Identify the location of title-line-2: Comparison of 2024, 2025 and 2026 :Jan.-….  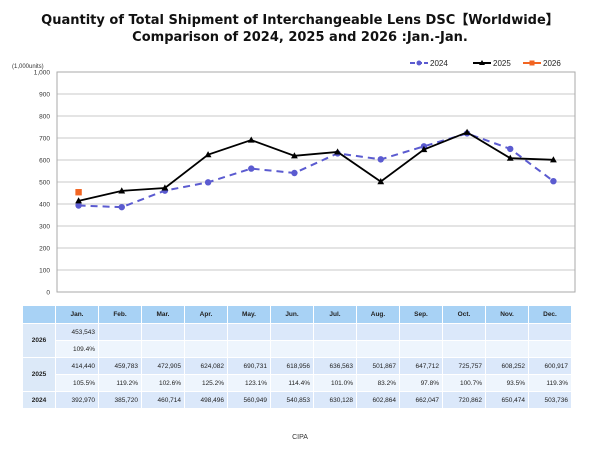
(300, 37).